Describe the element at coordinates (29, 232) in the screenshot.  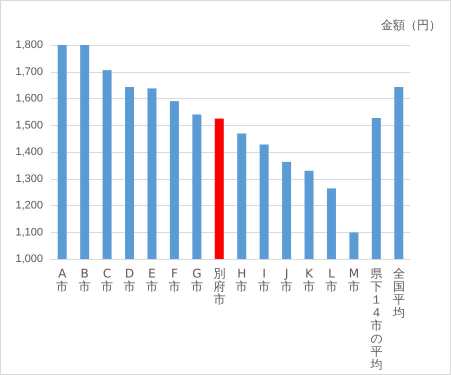
I see `y-tick-label: 1,100` at that location.